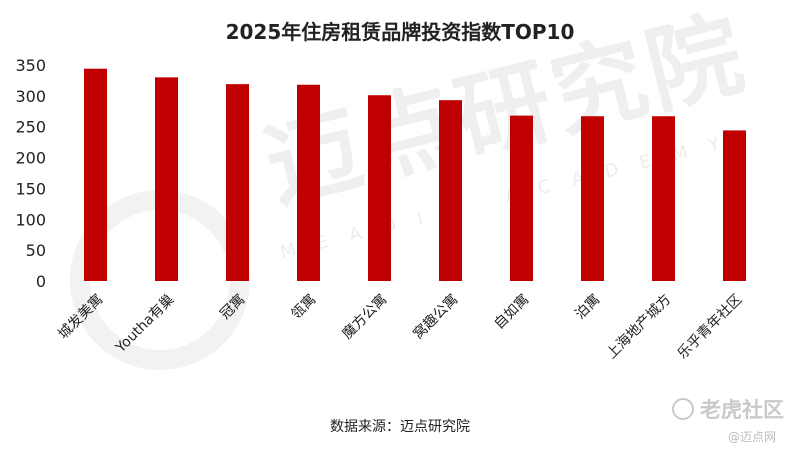  What do you see at coordinates (81, 317) in the screenshot?
I see `x-tick-label: 城发美寓` at bounding box center [81, 317].